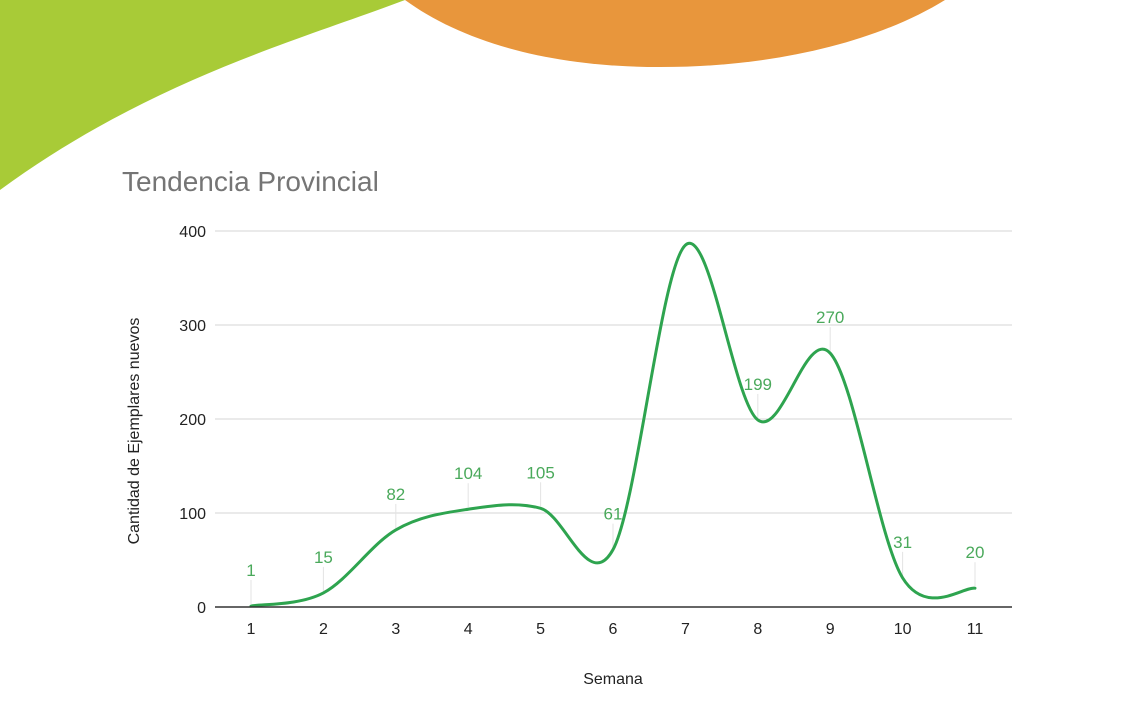 The image size is (1141, 719). I want to click on x-tick-label: 9, so click(830, 629).